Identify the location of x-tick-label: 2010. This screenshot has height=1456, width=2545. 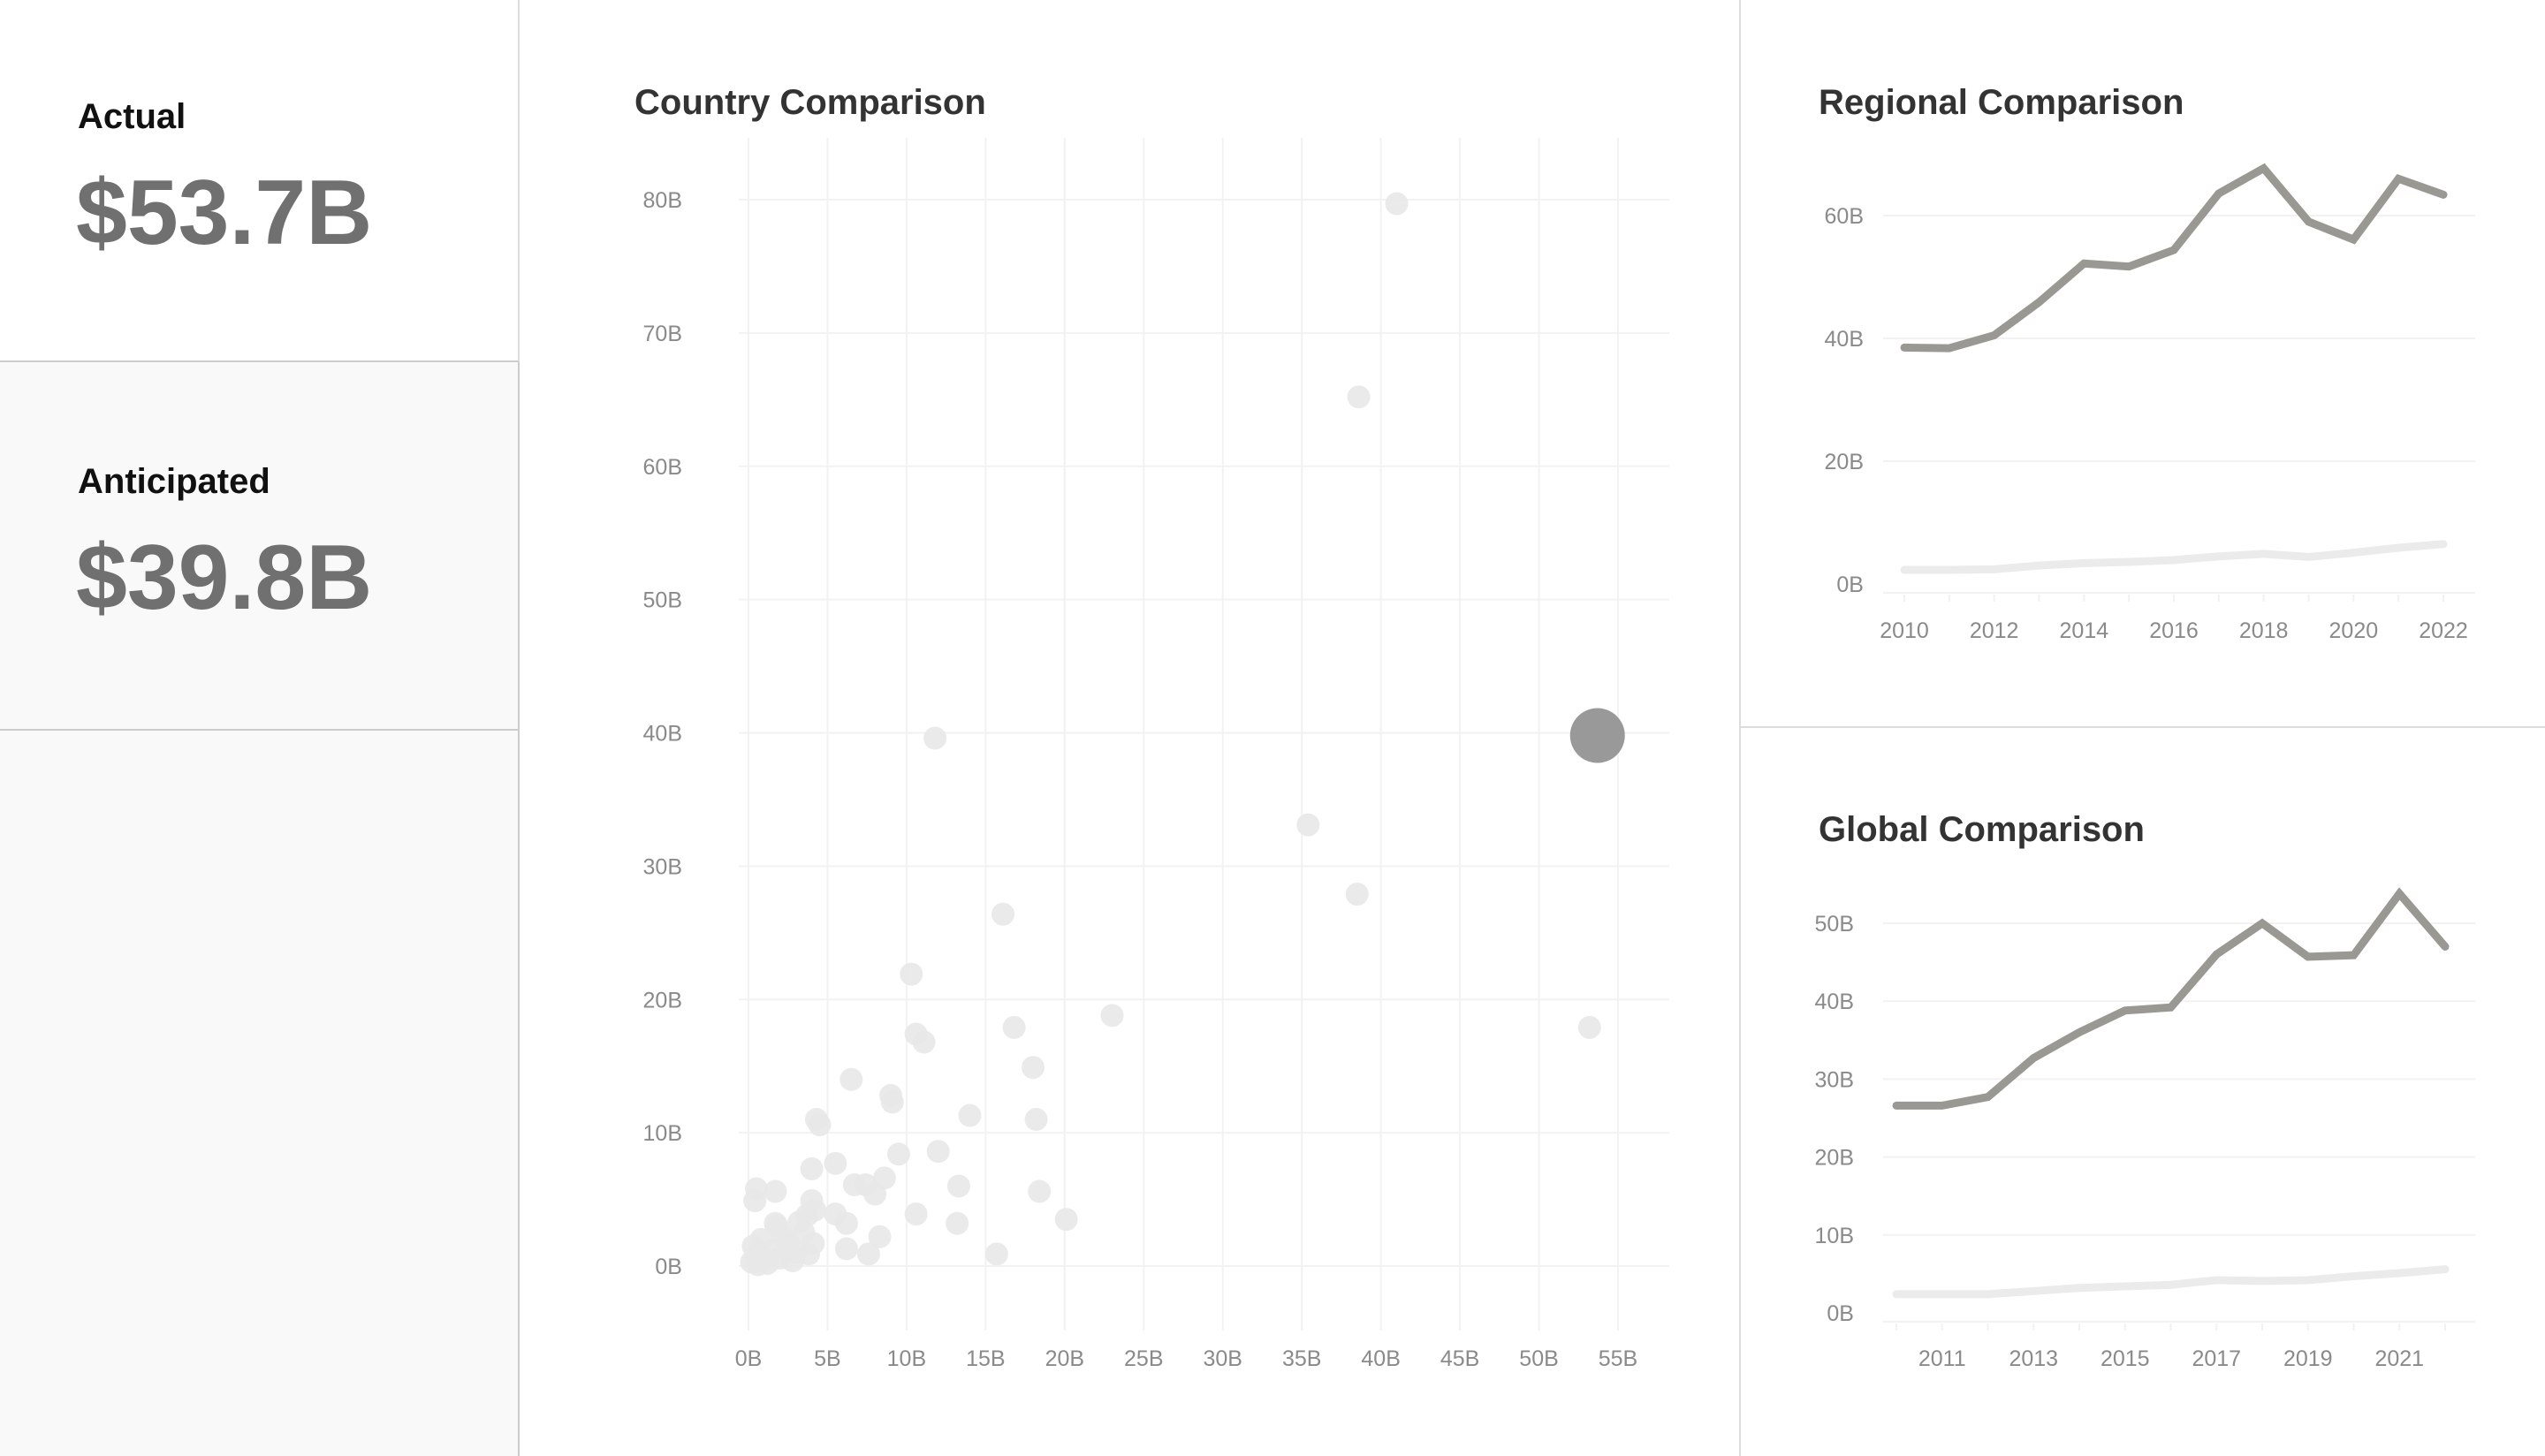
(1904, 630).